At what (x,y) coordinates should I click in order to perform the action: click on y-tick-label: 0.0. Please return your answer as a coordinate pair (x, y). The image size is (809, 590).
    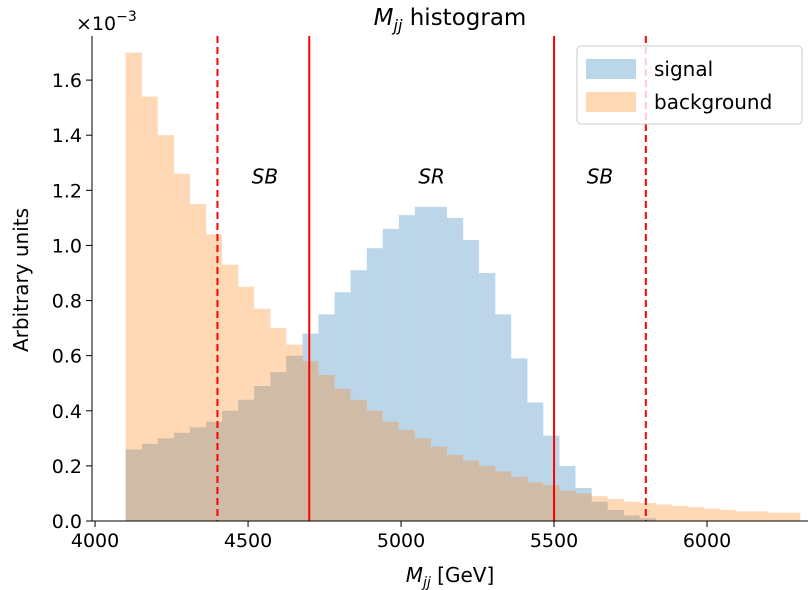
    Looking at the image, I should click on (67, 522).